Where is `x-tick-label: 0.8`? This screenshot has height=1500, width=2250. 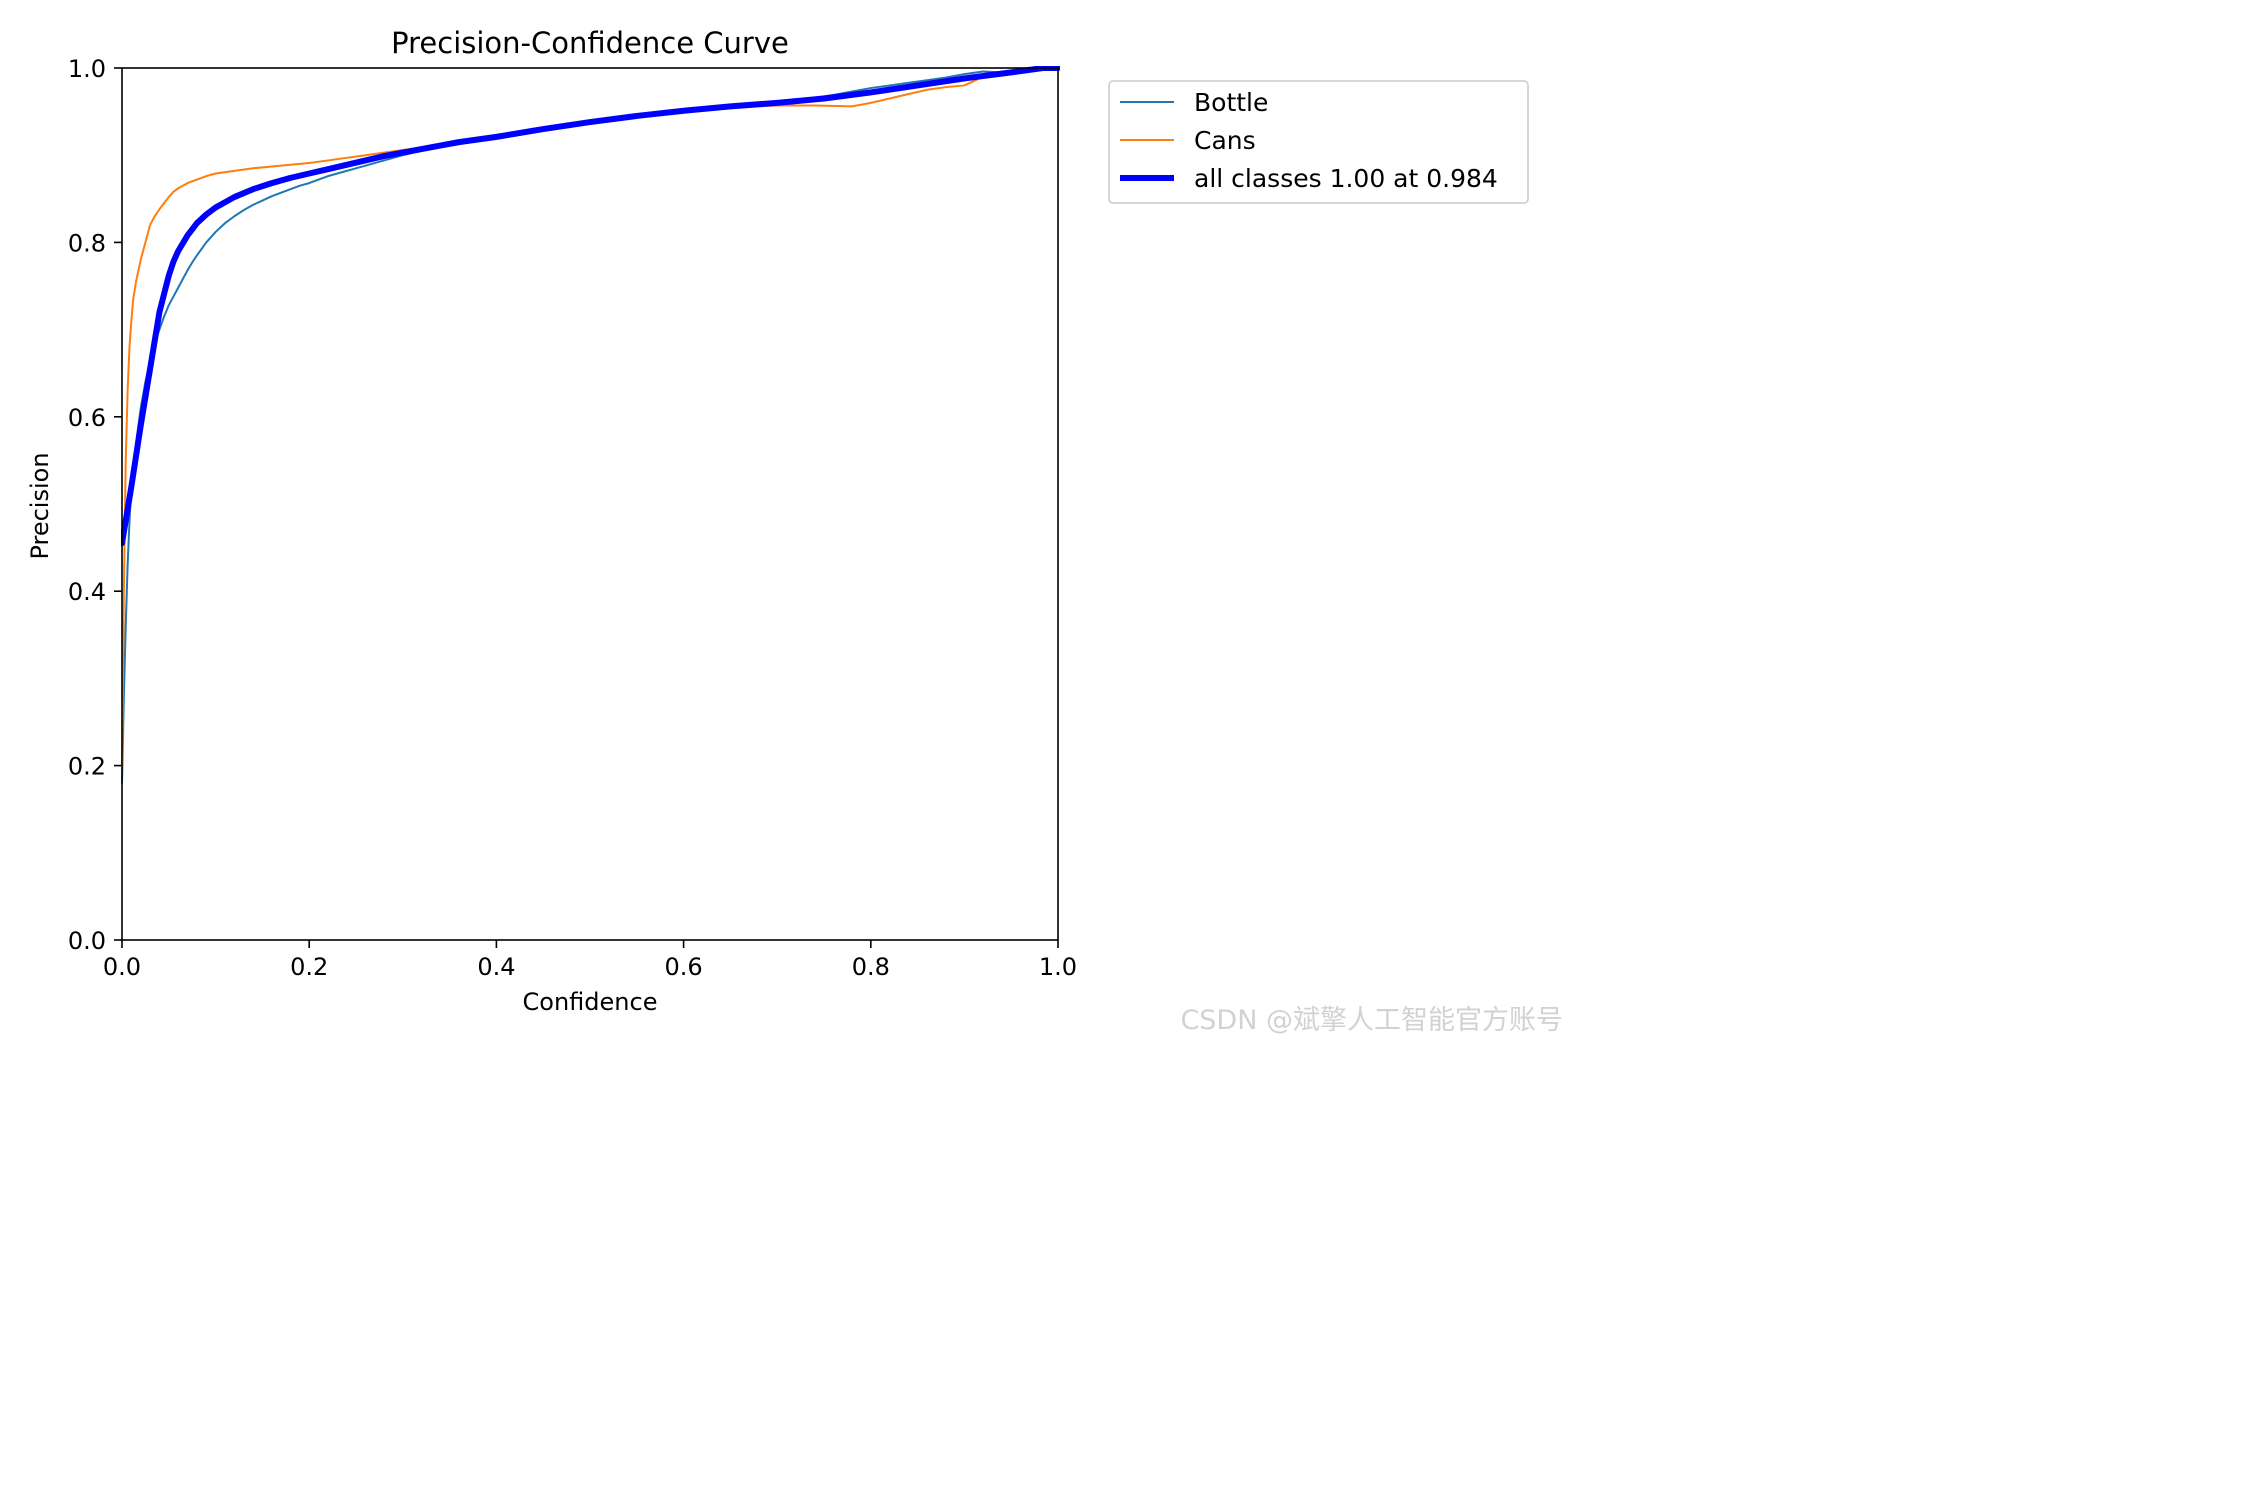
x-tick-label: 0.8 is located at coordinates (871, 967).